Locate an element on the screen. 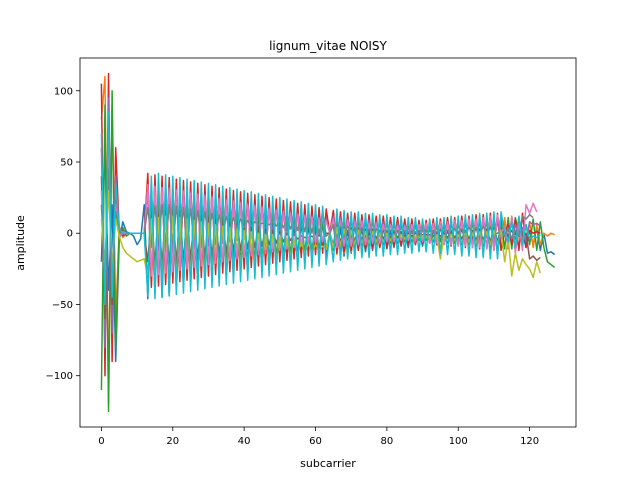 This screenshot has height=480, width=640. x-tick-label: 40 is located at coordinates (244, 441).